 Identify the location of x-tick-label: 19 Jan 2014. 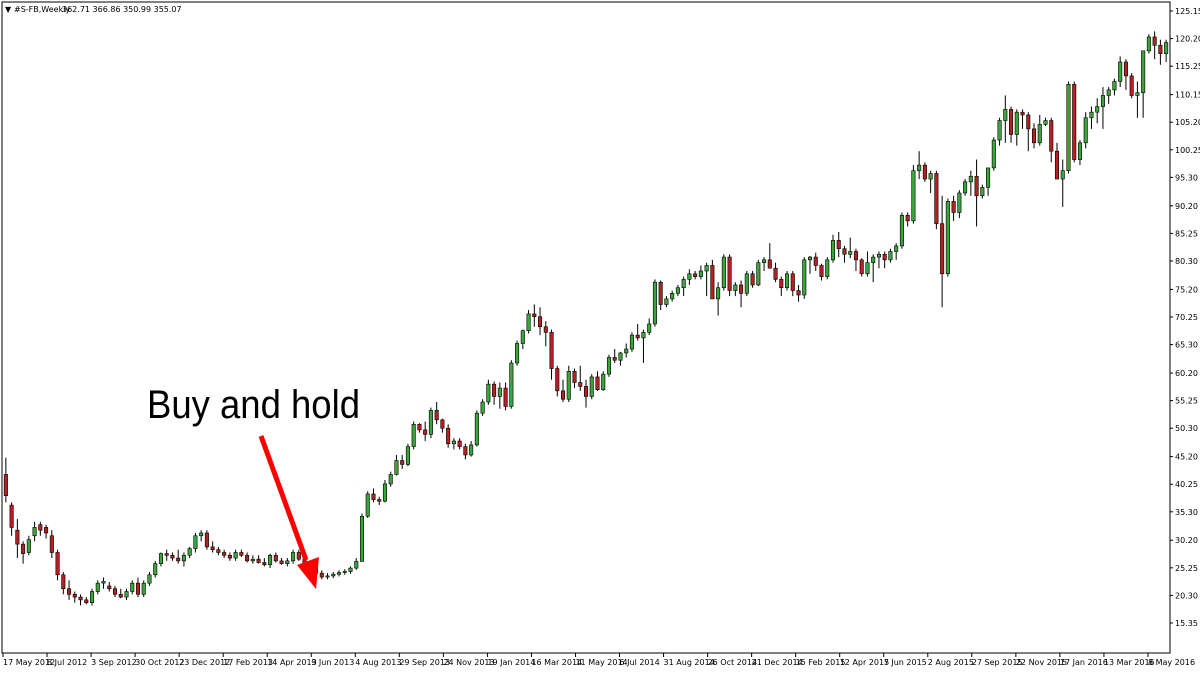
(511, 662).